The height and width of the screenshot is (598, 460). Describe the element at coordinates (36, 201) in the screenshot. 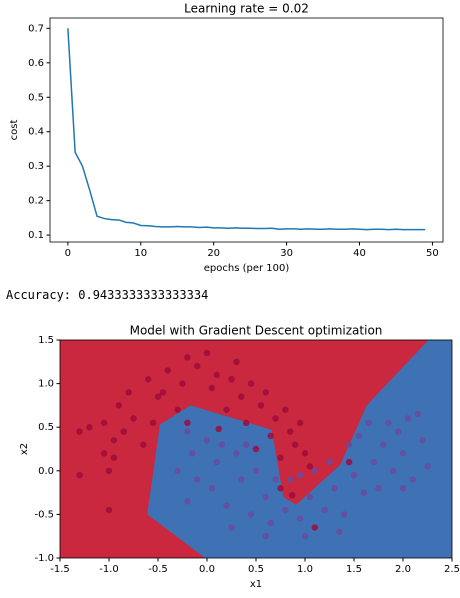

I see `y-tick-label: 0.2` at that location.